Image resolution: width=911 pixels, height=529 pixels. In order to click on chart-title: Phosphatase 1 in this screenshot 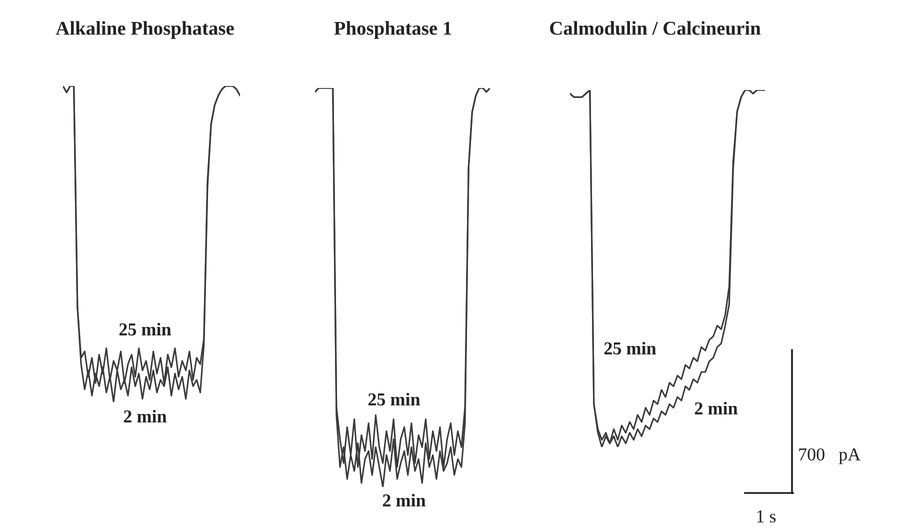, I will do `click(393, 30)`.